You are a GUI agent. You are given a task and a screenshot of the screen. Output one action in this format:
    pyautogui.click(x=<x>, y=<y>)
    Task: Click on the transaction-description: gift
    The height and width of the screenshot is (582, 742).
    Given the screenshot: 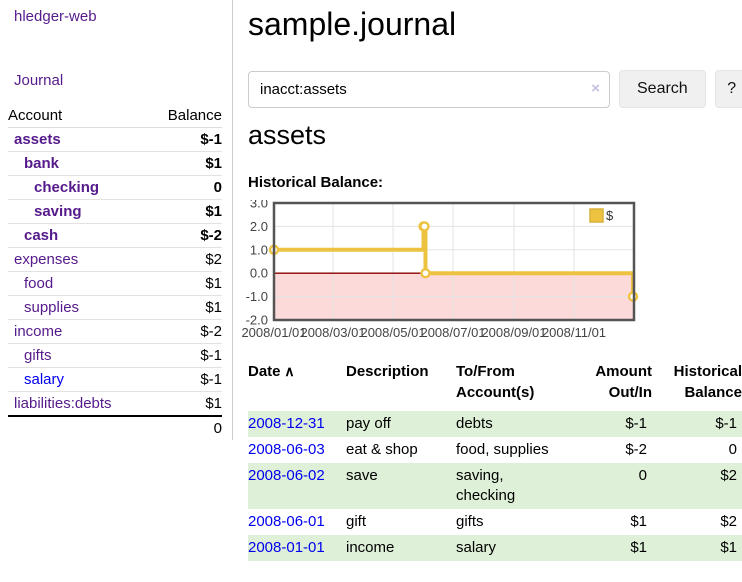 What is the action you would take?
    pyautogui.click(x=356, y=521)
    